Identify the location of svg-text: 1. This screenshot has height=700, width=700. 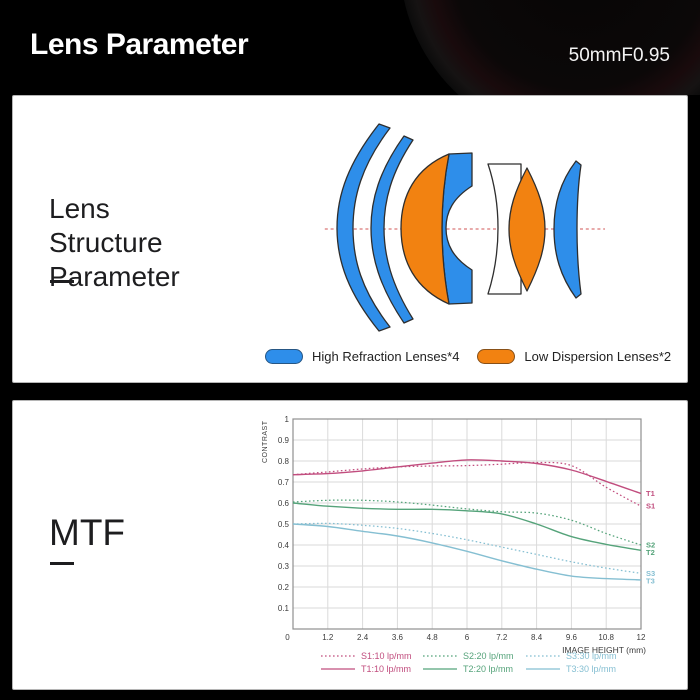
(287, 419).